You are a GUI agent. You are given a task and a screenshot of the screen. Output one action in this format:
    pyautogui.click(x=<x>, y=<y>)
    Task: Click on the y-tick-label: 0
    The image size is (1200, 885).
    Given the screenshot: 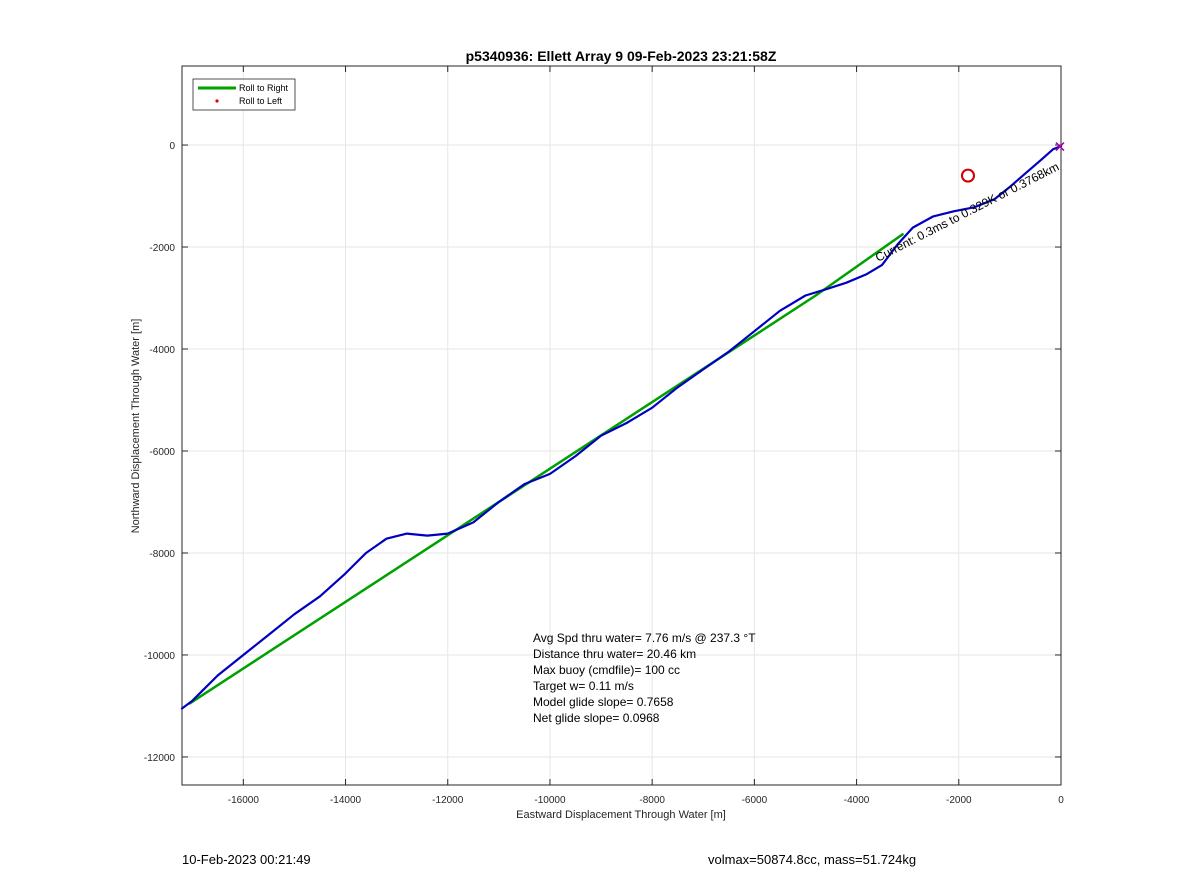 What is the action you would take?
    pyautogui.click(x=172, y=146)
    